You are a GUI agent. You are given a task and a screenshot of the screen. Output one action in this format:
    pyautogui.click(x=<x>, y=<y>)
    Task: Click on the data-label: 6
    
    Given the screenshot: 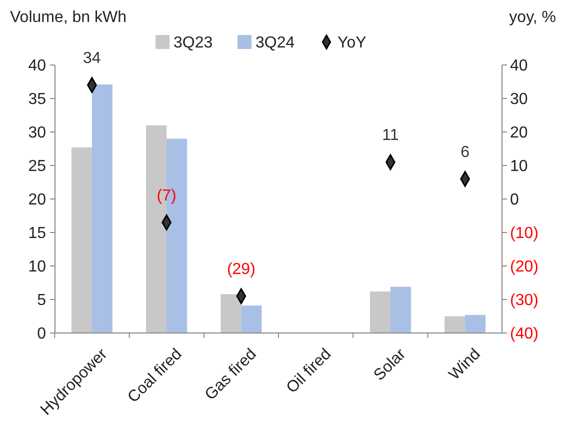 What is the action you would take?
    pyautogui.click(x=465, y=152)
    